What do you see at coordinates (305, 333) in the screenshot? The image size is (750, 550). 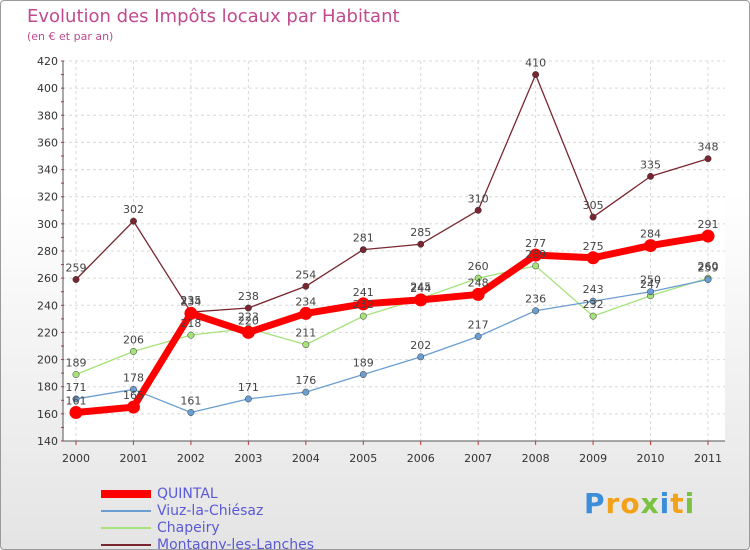 I see `data-label: 211` at bounding box center [305, 333].